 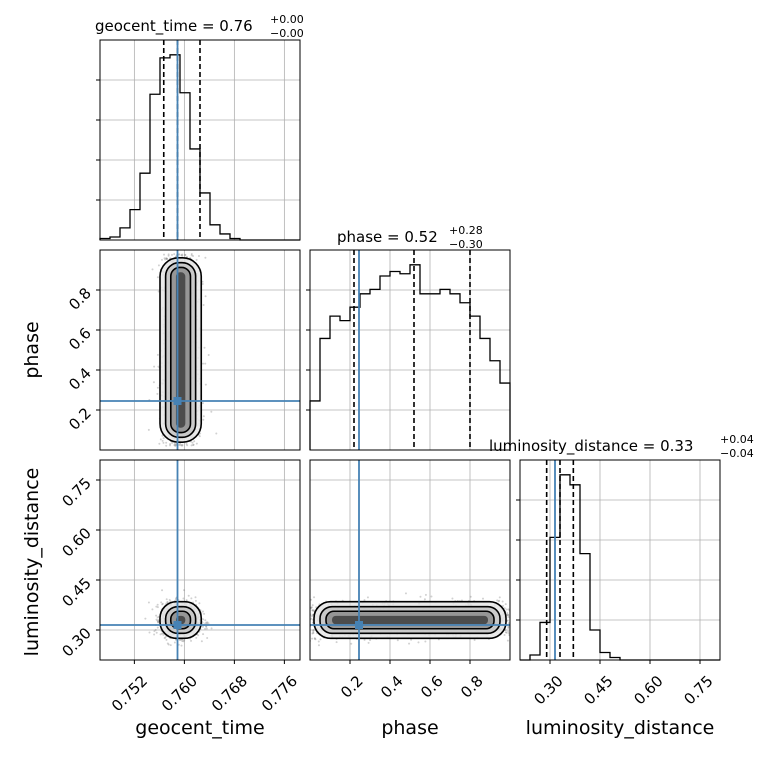 I want to click on panel-luminosity-distance-vs-geocent-time-samples, so click(x=178, y=618).